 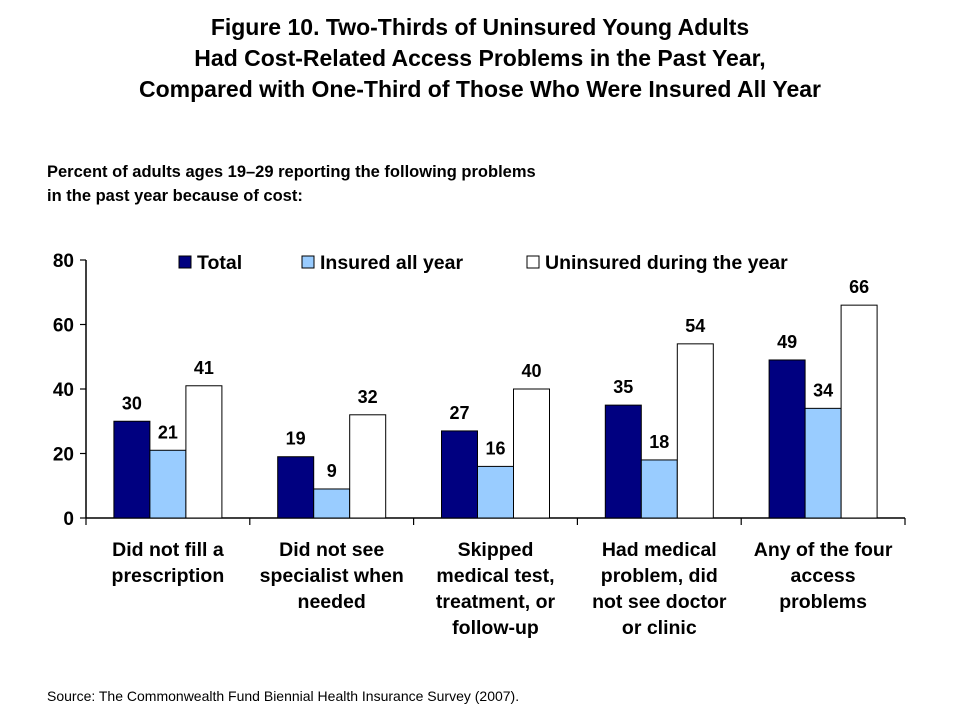 What do you see at coordinates (659, 550) in the screenshot?
I see `category-label: Had medical` at bounding box center [659, 550].